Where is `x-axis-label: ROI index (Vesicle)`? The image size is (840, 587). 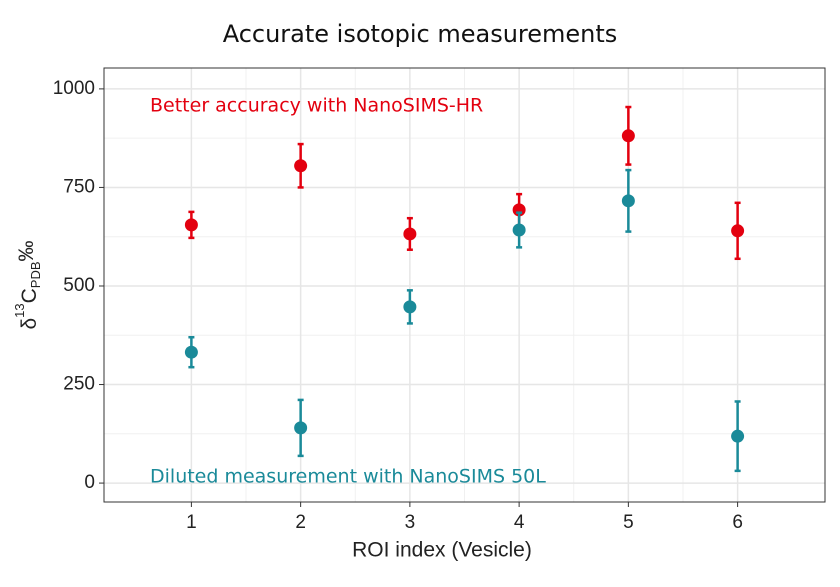 x-axis-label: ROI index (Vesicle) is located at coordinates (442, 550).